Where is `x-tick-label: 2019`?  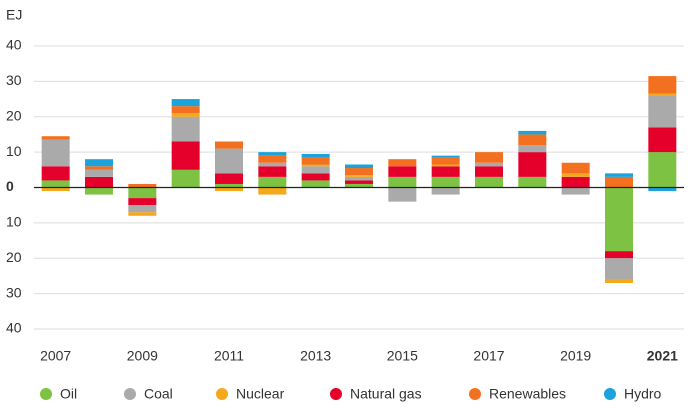 x-tick-label: 2019 is located at coordinates (575, 356).